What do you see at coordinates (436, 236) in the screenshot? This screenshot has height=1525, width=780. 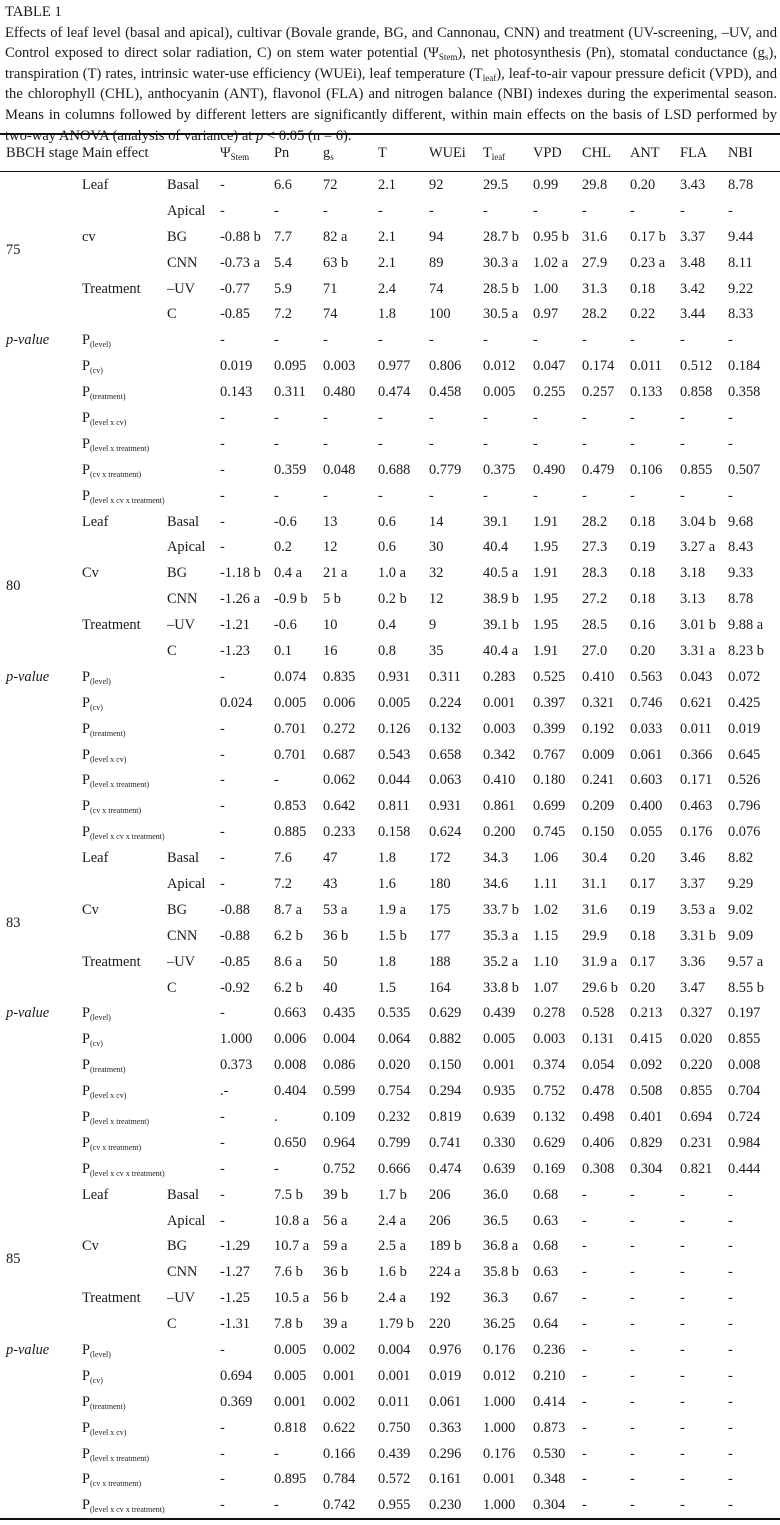 I see `value-cell: 94` at bounding box center [436, 236].